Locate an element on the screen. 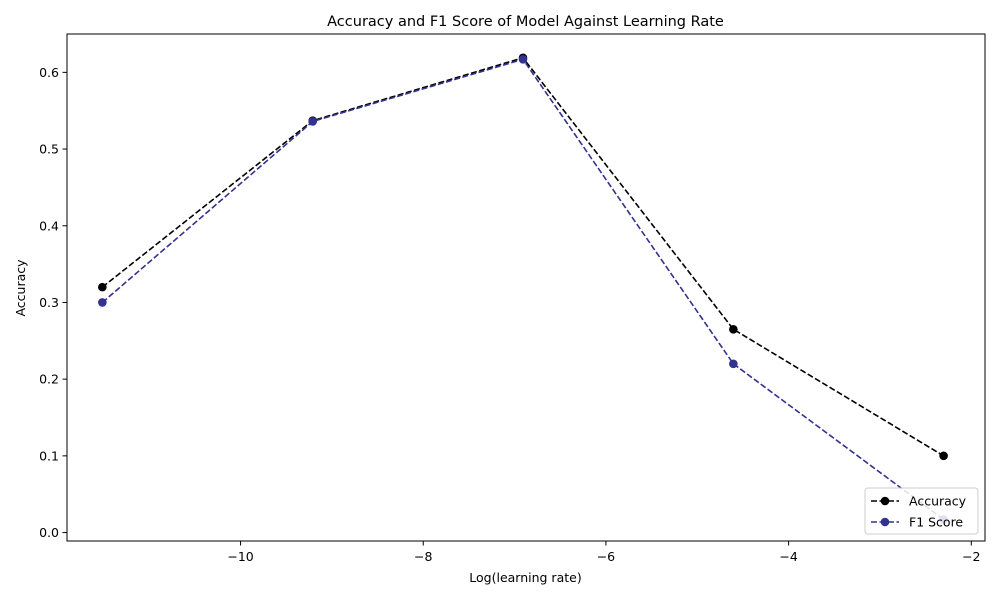 Image resolution: width=1000 pixels, height=604 pixels. x-tick-label-3: −4 is located at coordinates (788, 556).